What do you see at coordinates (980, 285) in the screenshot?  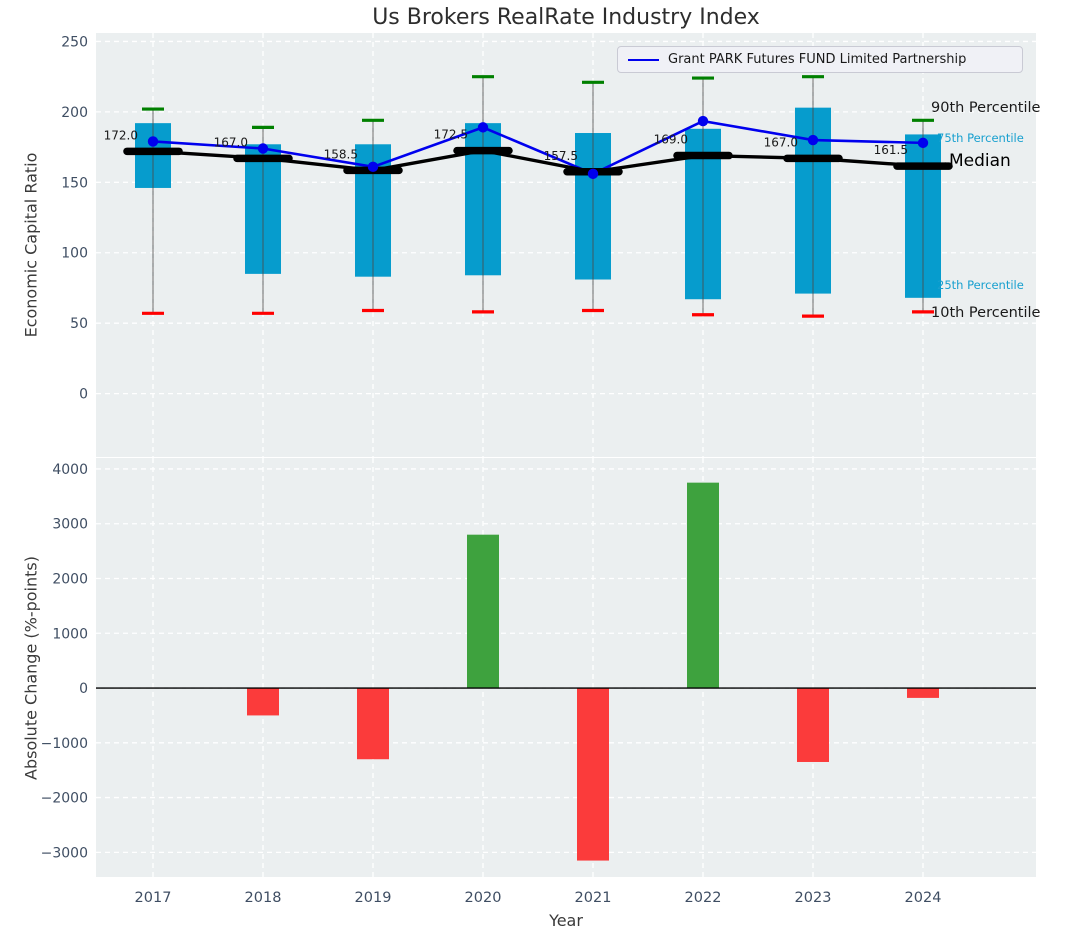 I see `label-25th-percentile: 25th Percentile` at bounding box center [980, 285].